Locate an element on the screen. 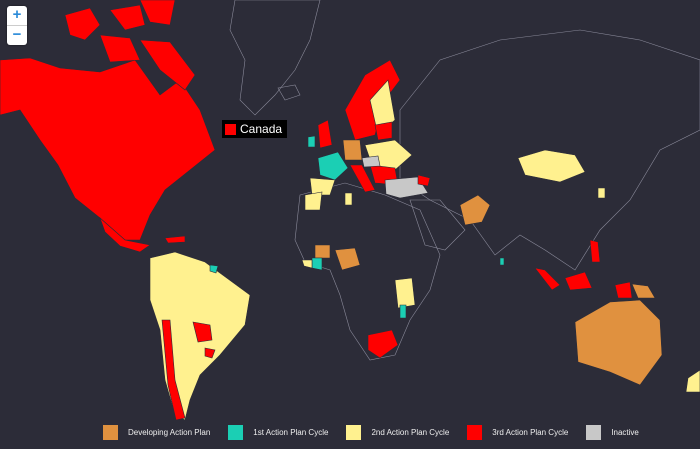 The height and width of the screenshot is (449, 700). germany is located at coordinates (352, 150).